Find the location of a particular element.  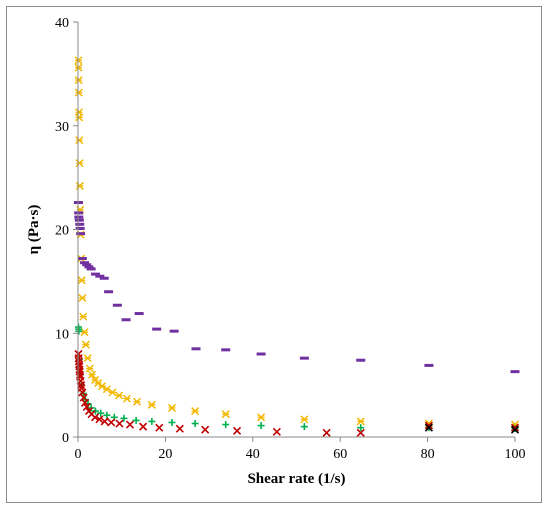

y-tick-label: 30 is located at coordinates (62, 127).